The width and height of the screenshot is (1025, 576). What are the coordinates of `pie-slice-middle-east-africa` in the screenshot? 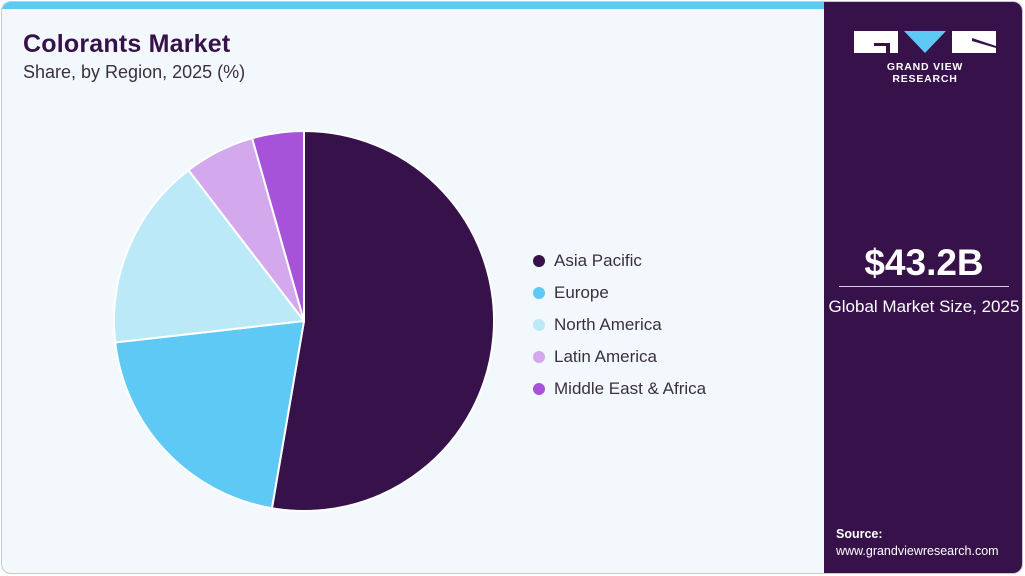 It's located at (278, 226).